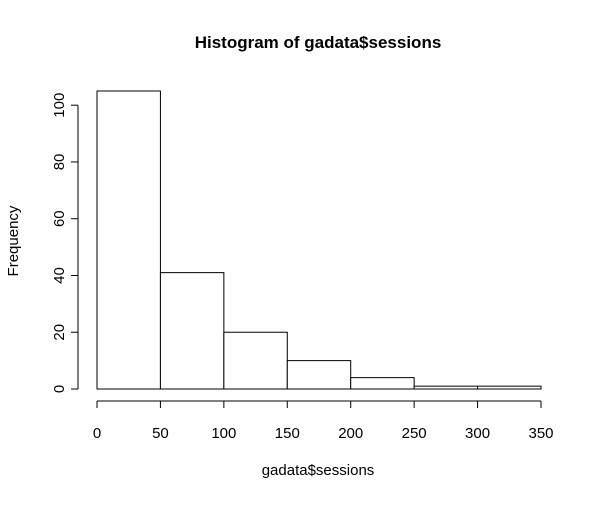 The height and width of the screenshot is (505, 600). What do you see at coordinates (350, 433) in the screenshot?
I see `x-tick-label: 200` at bounding box center [350, 433].